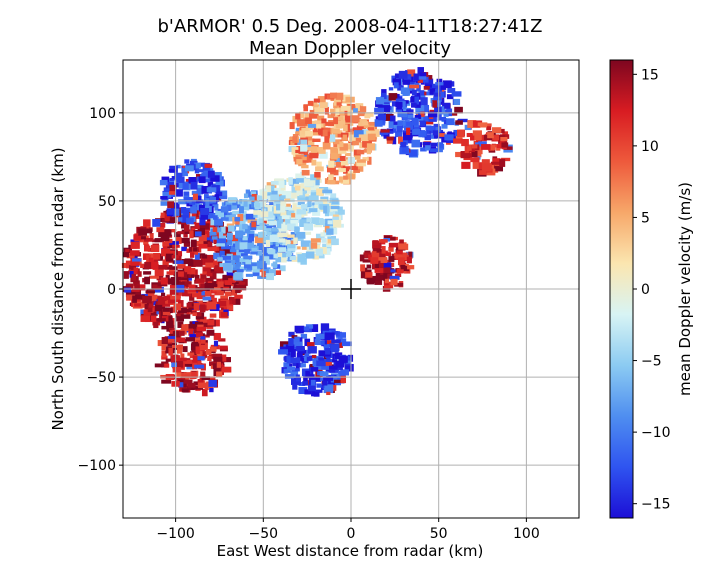 The height and width of the screenshot is (576, 720). What do you see at coordinates (621, 289) in the screenshot?
I see `colorbar-gradient` at bounding box center [621, 289].